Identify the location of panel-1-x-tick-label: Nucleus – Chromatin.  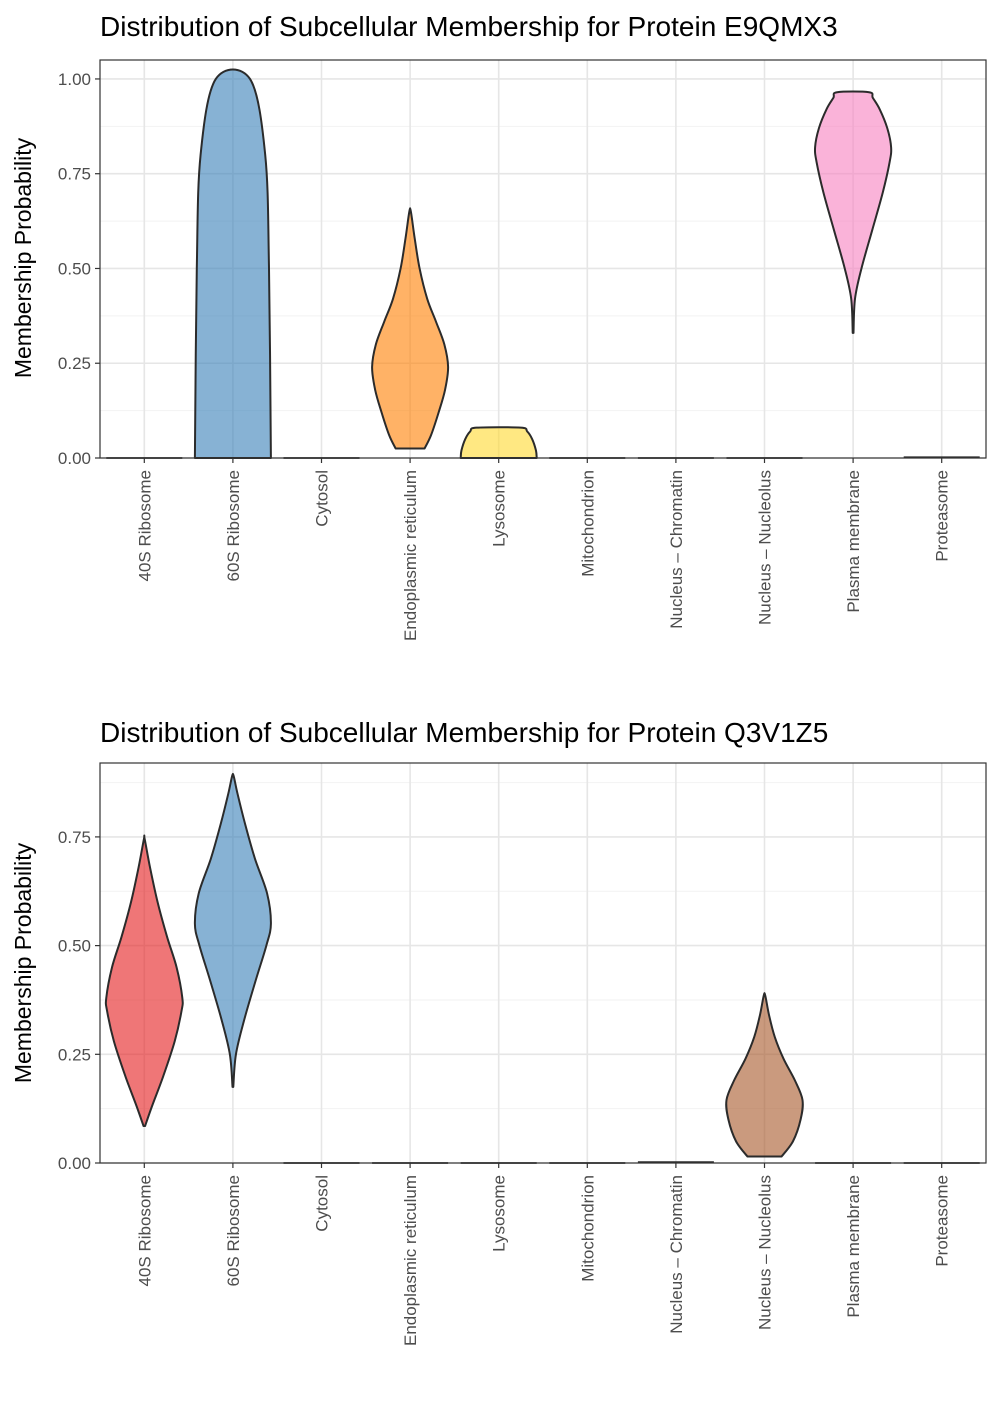
(676, 549).